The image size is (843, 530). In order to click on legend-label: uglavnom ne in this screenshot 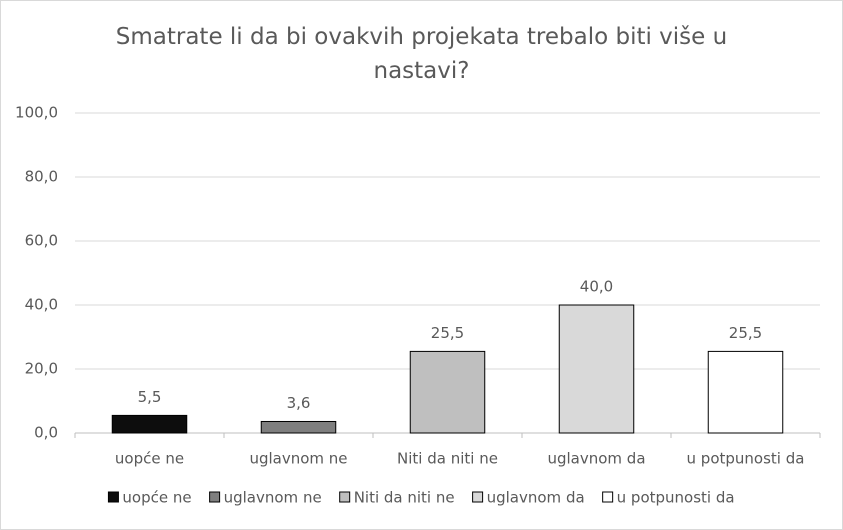, I will do `click(273, 498)`.